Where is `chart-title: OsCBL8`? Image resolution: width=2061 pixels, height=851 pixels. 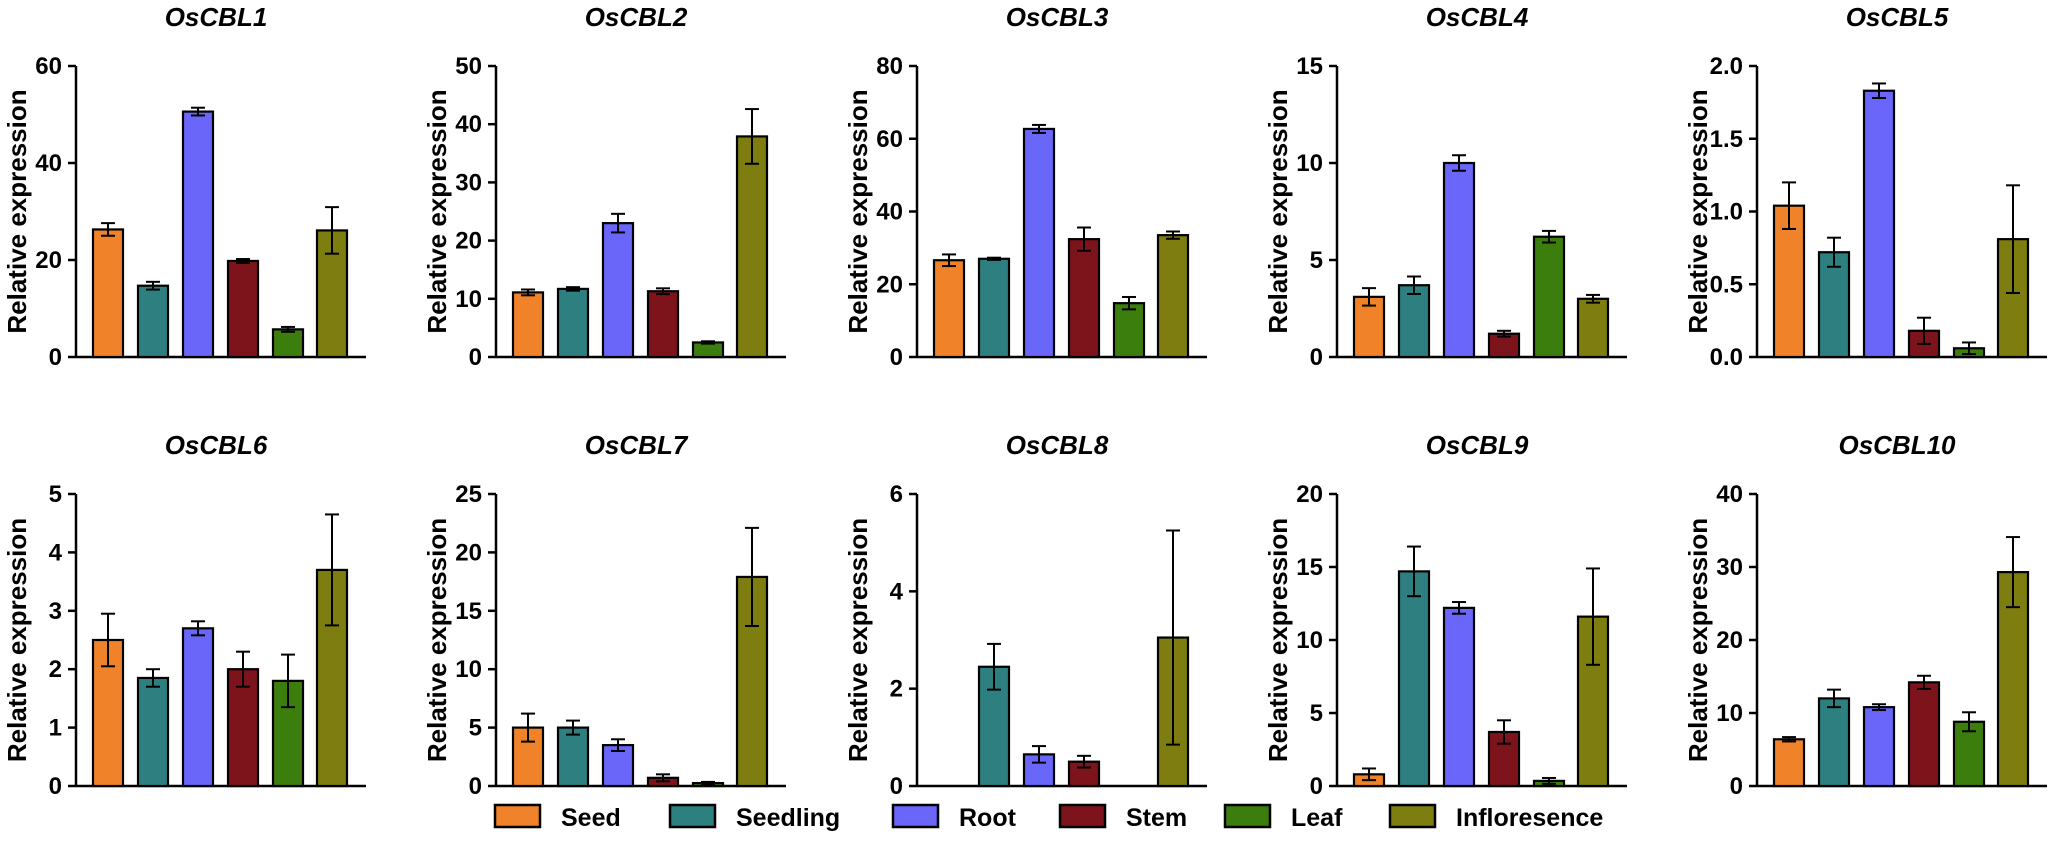 chart-title: OsCBL8 is located at coordinates (1057, 445).